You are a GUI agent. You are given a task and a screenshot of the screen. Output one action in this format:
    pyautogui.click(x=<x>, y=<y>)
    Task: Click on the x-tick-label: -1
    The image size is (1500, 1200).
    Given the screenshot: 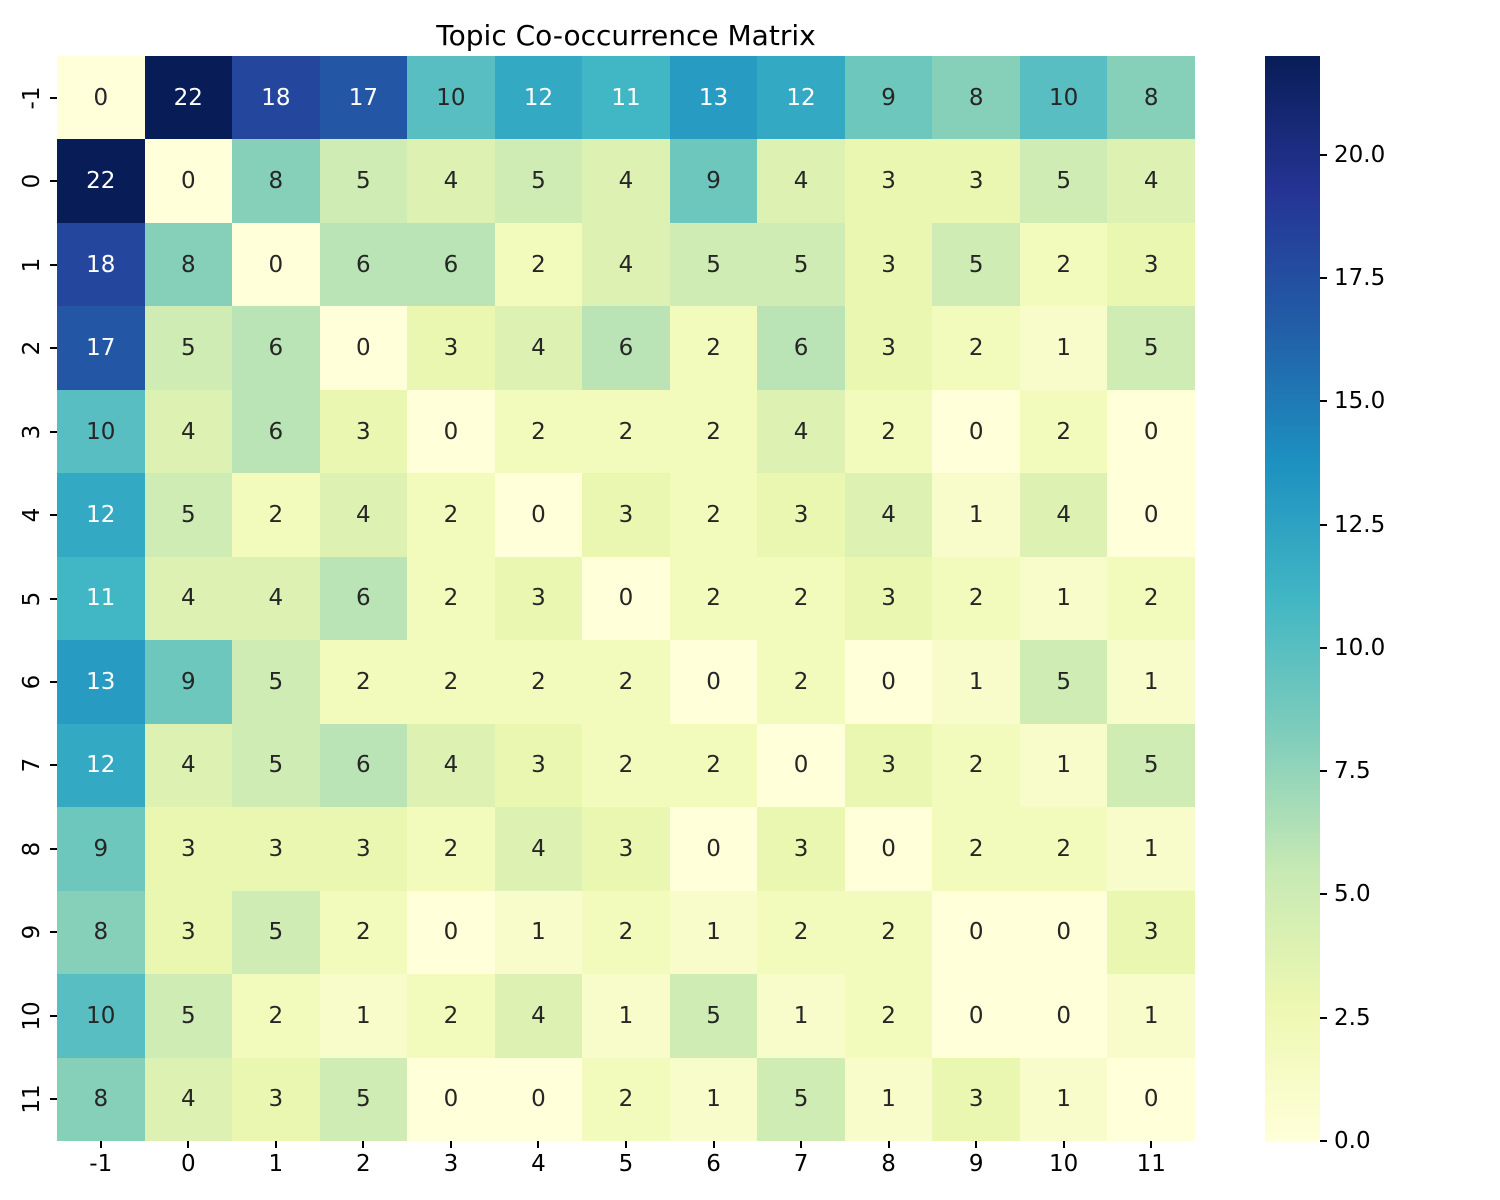 What is the action you would take?
    pyautogui.click(x=101, y=1164)
    